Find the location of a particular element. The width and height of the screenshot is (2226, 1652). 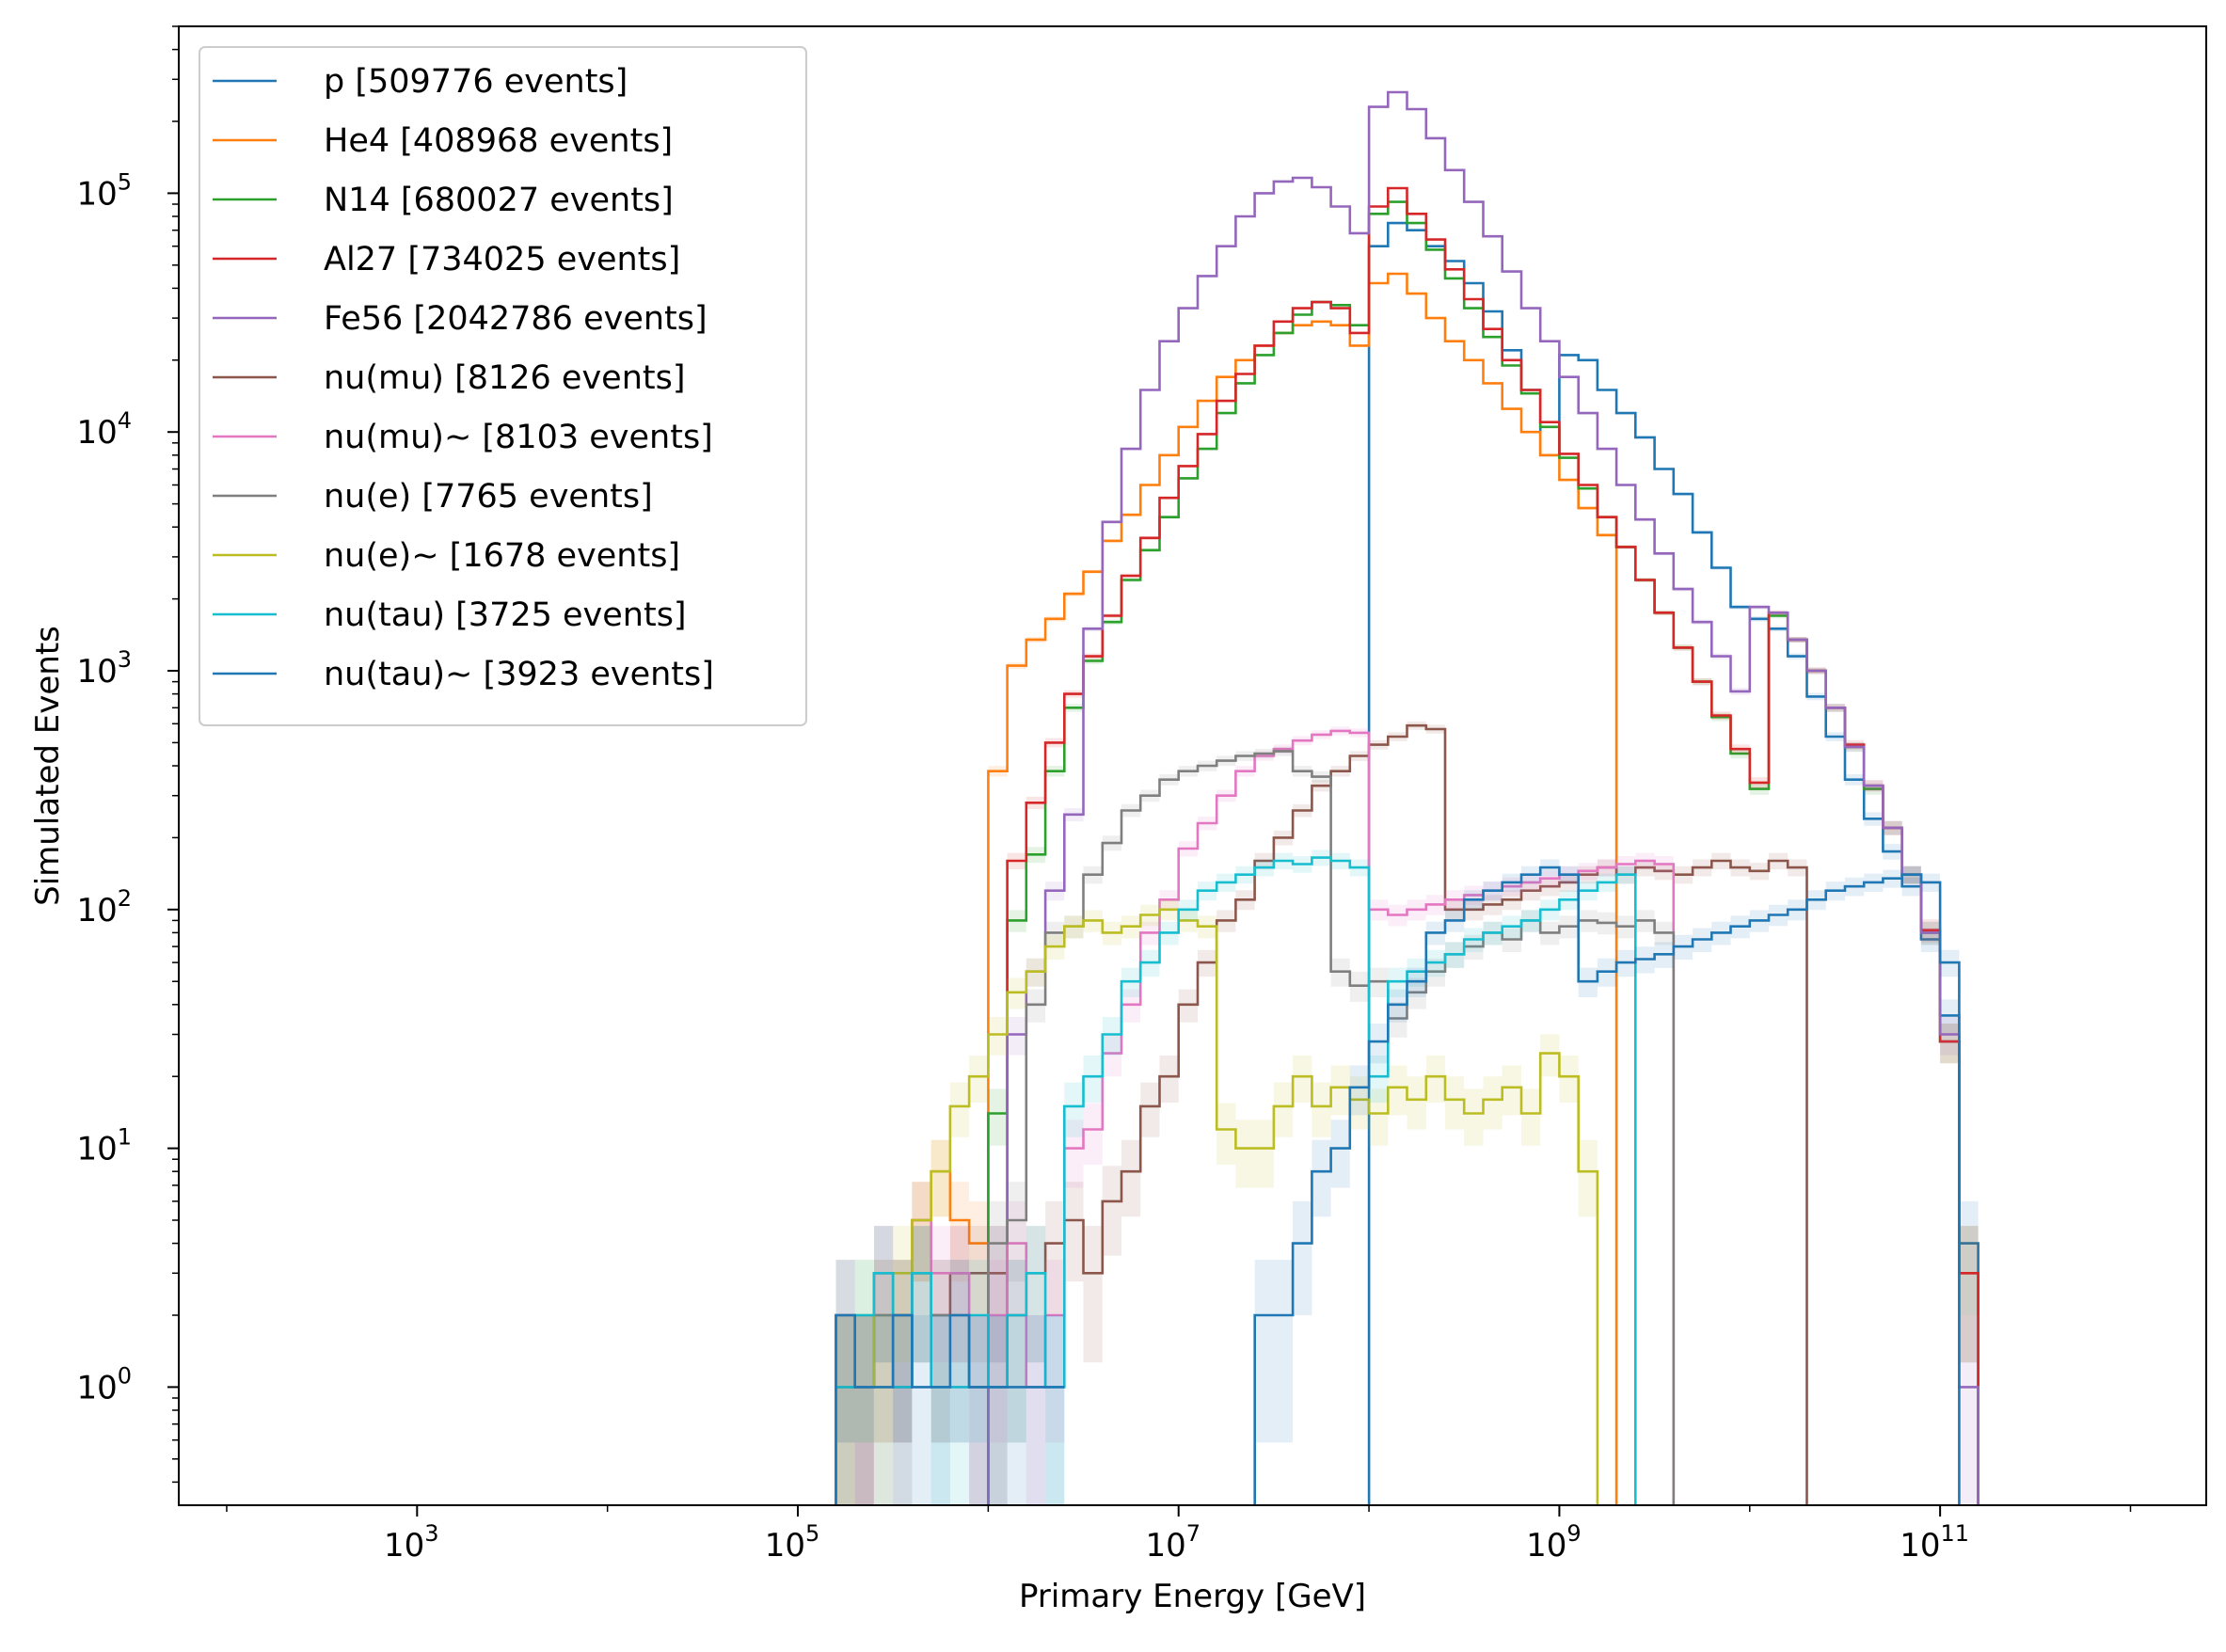

y-axis-label: Simulated Events is located at coordinates (48, 766).